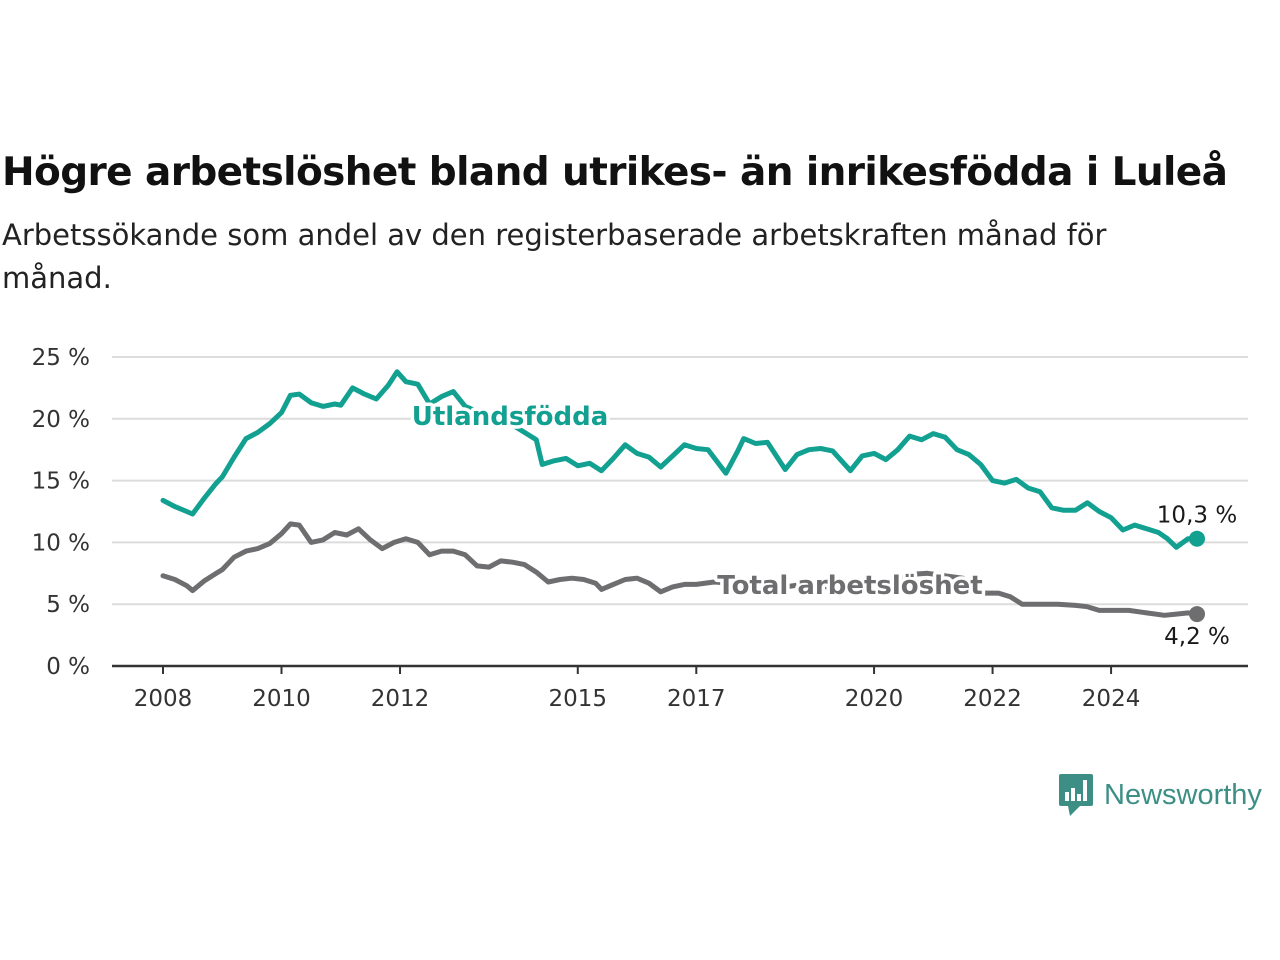 The image size is (1280, 960). I want to click on x-tick-label: 2022, so click(992, 699).